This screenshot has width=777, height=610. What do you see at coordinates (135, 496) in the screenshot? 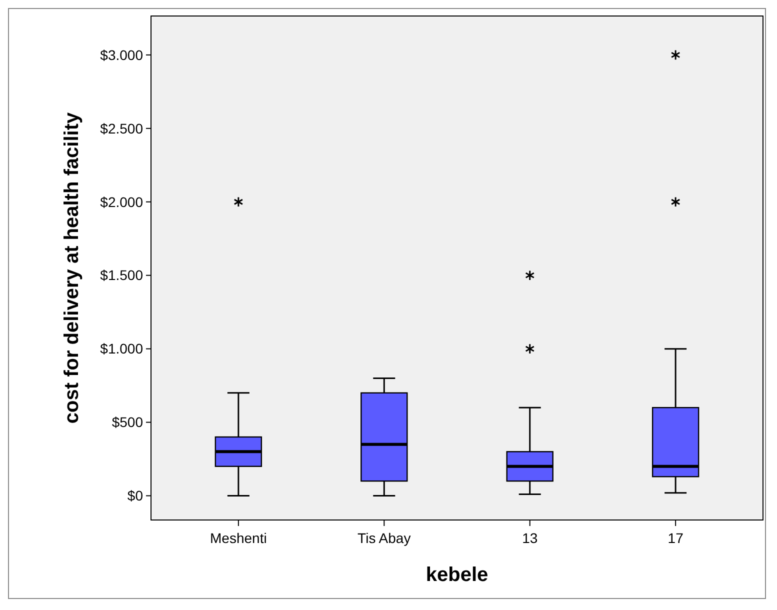
I see `y-tick-label: $0` at bounding box center [135, 496].